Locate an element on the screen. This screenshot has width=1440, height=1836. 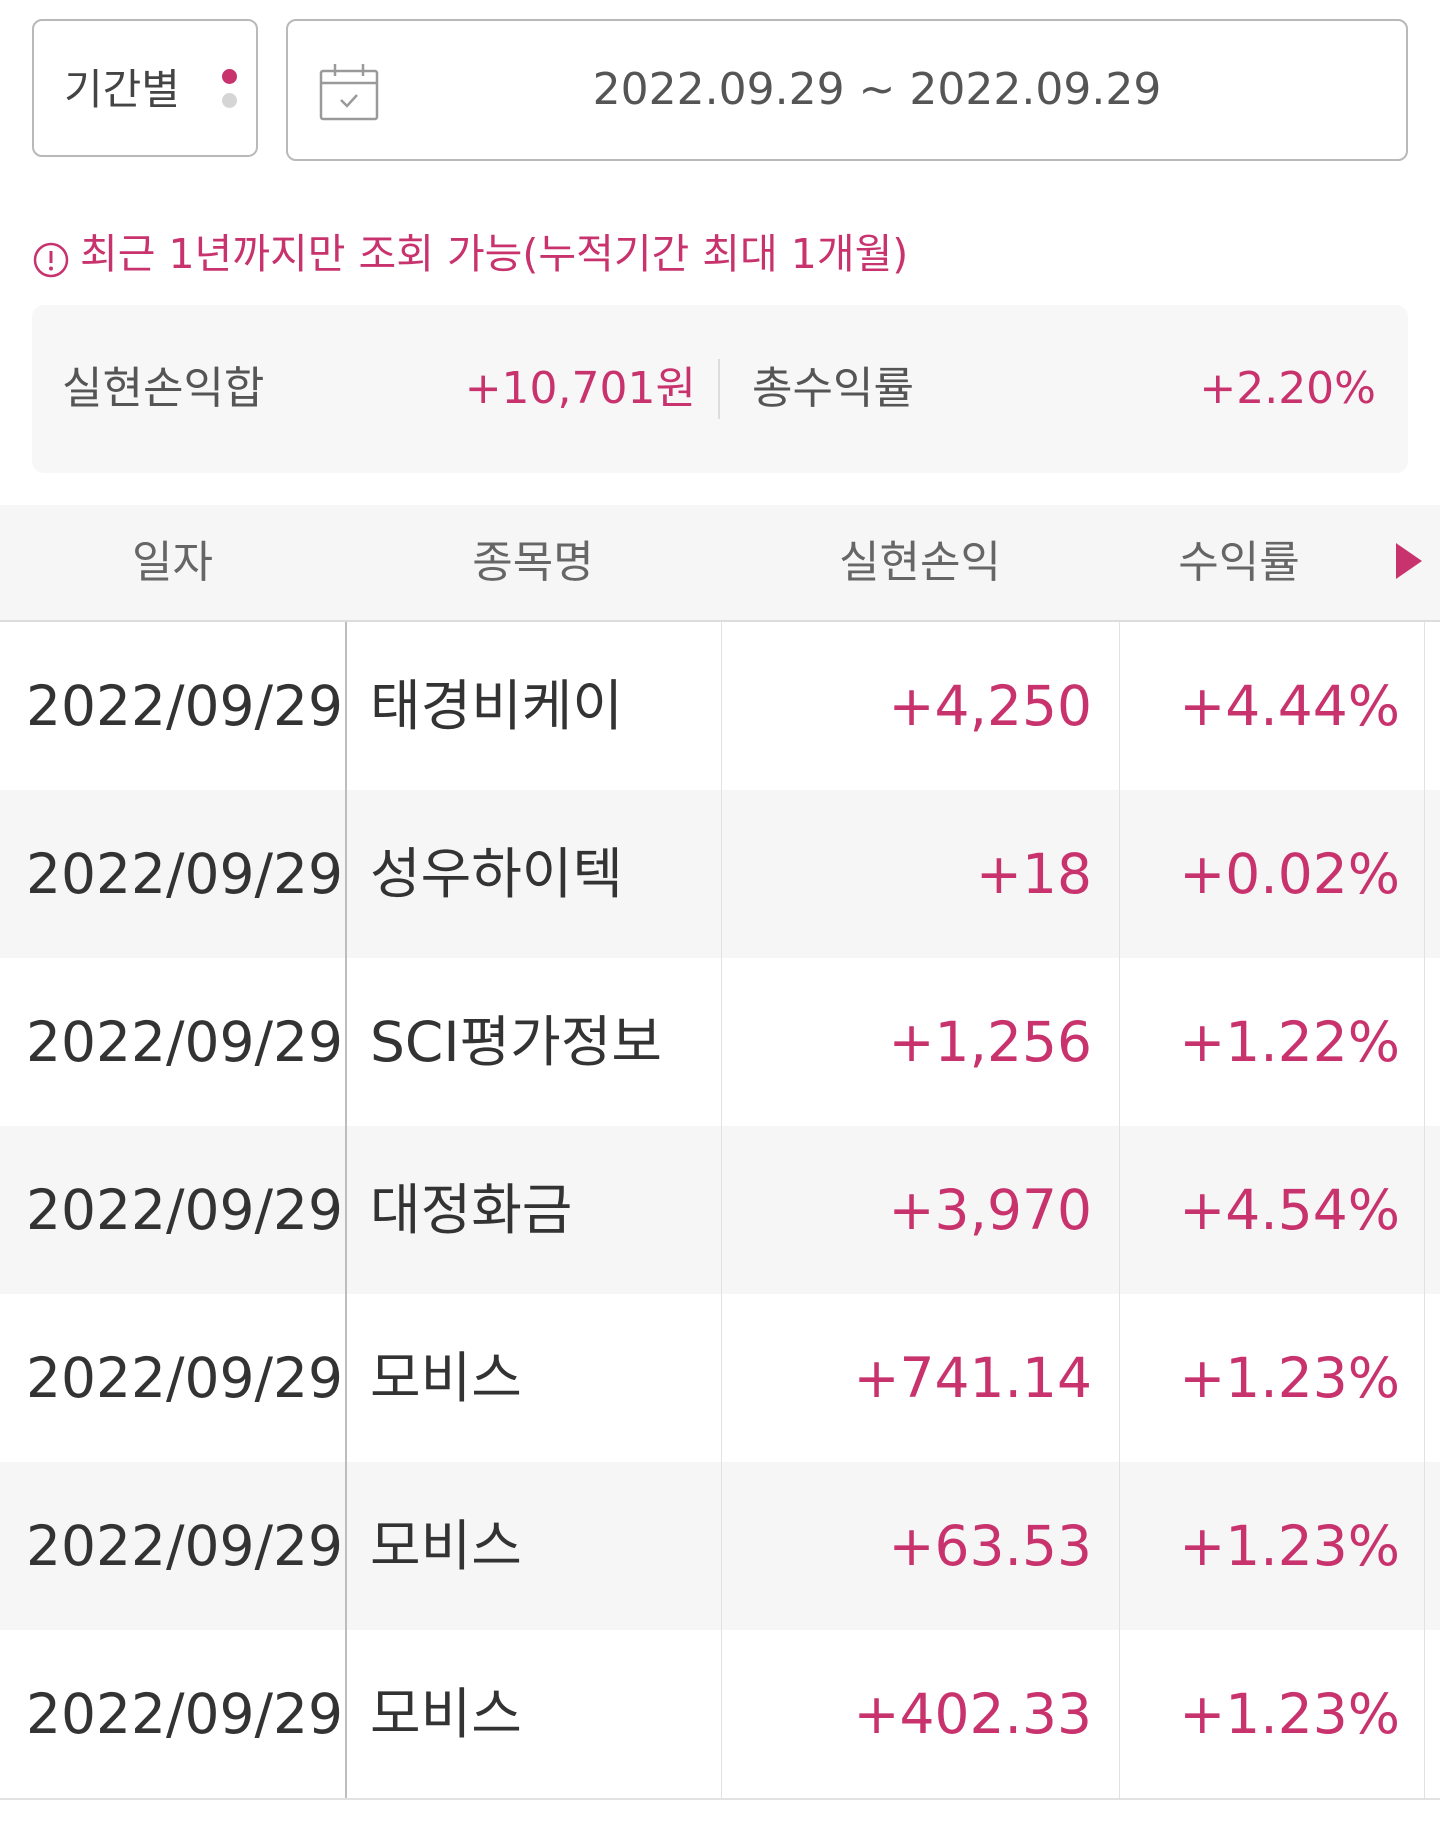
total-return-label: 총수익률 is located at coordinates (833, 388).